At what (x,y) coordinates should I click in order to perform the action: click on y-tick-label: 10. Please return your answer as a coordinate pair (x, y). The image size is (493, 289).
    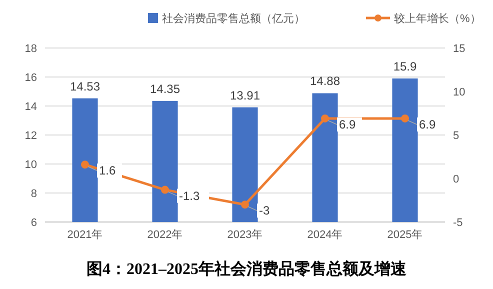
    Looking at the image, I should click on (30, 165).